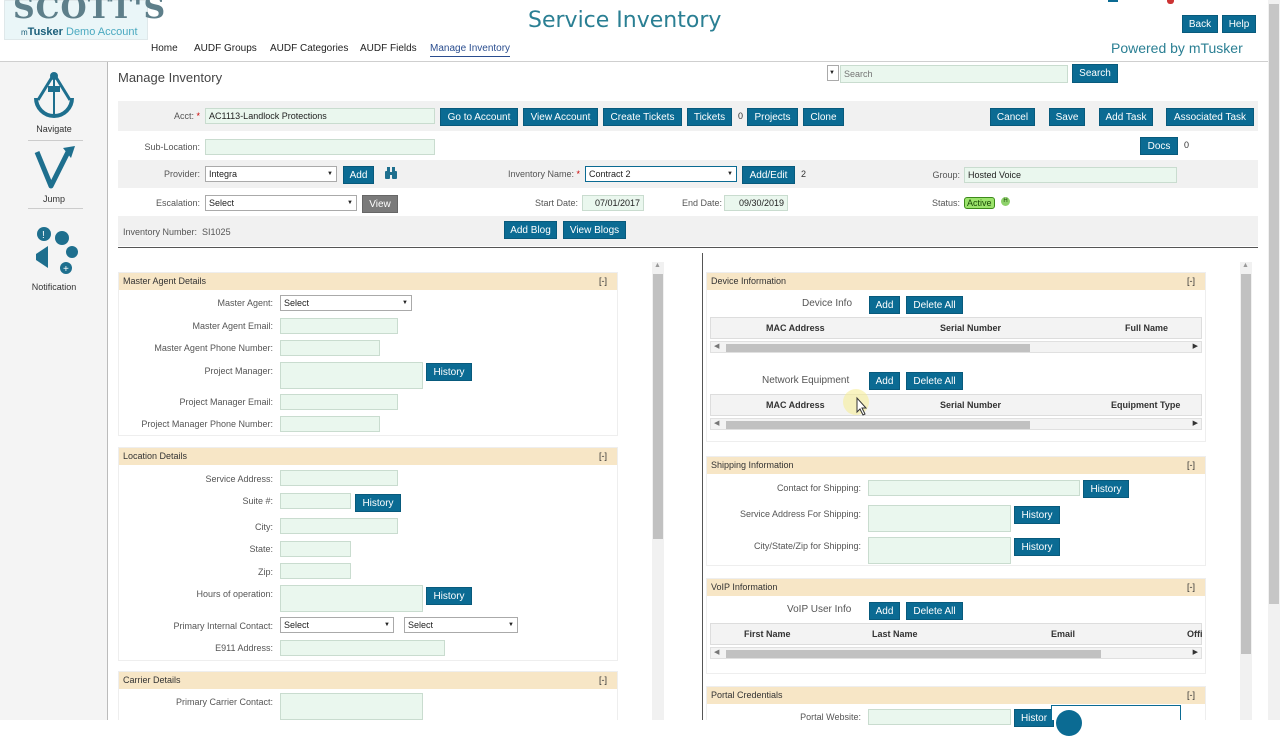 The width and height of the screenshot is (1280, 736). I want to click on acct-label: Acct: *, so click(186, 116).